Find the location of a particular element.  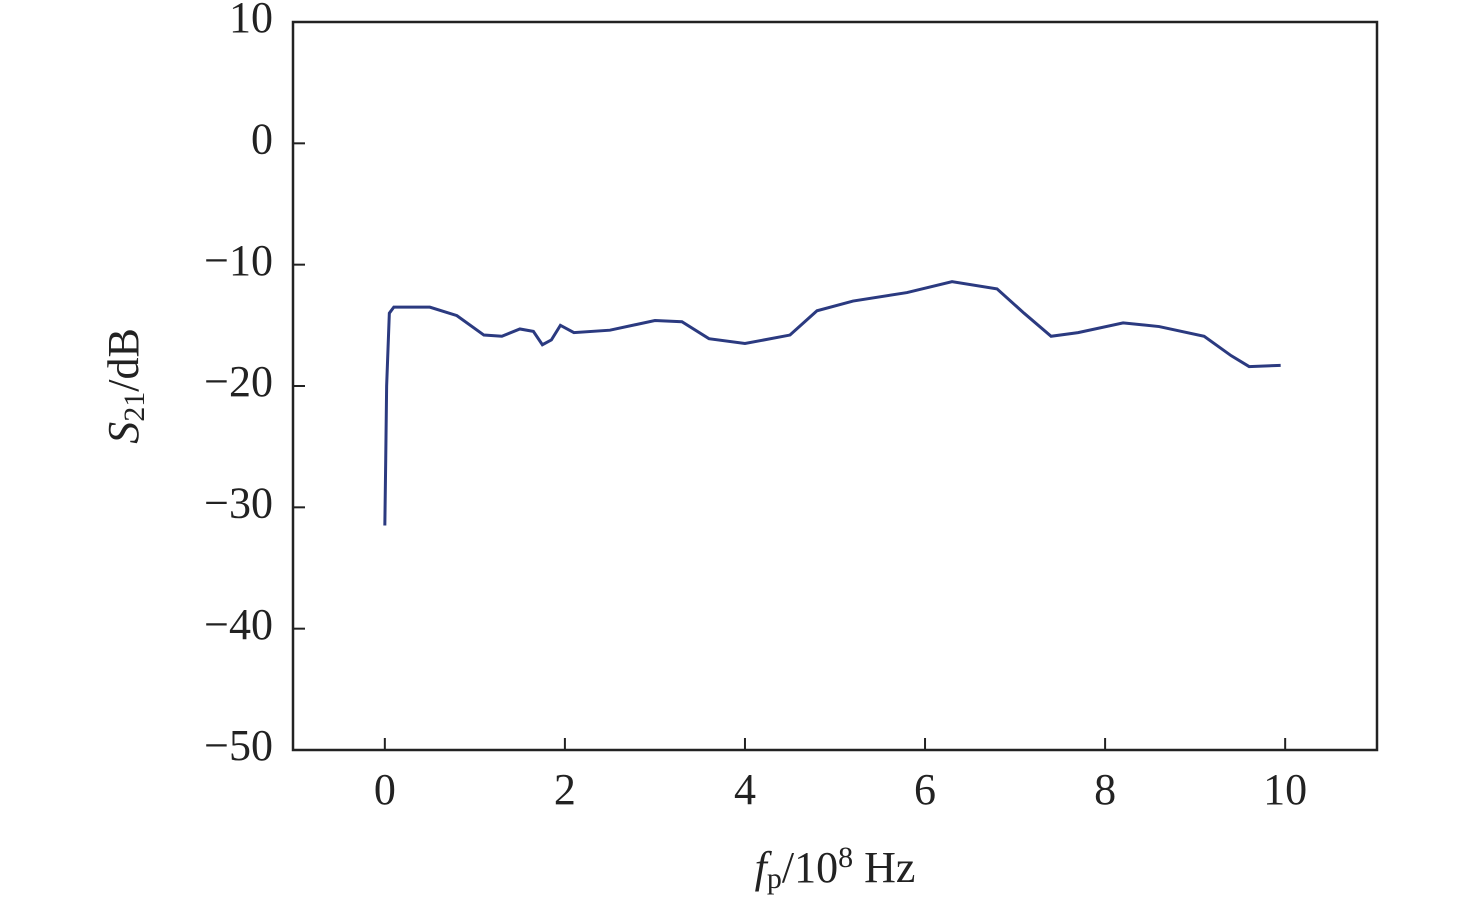

x-tick-label: 10 is located at coordinates (1285, 789).